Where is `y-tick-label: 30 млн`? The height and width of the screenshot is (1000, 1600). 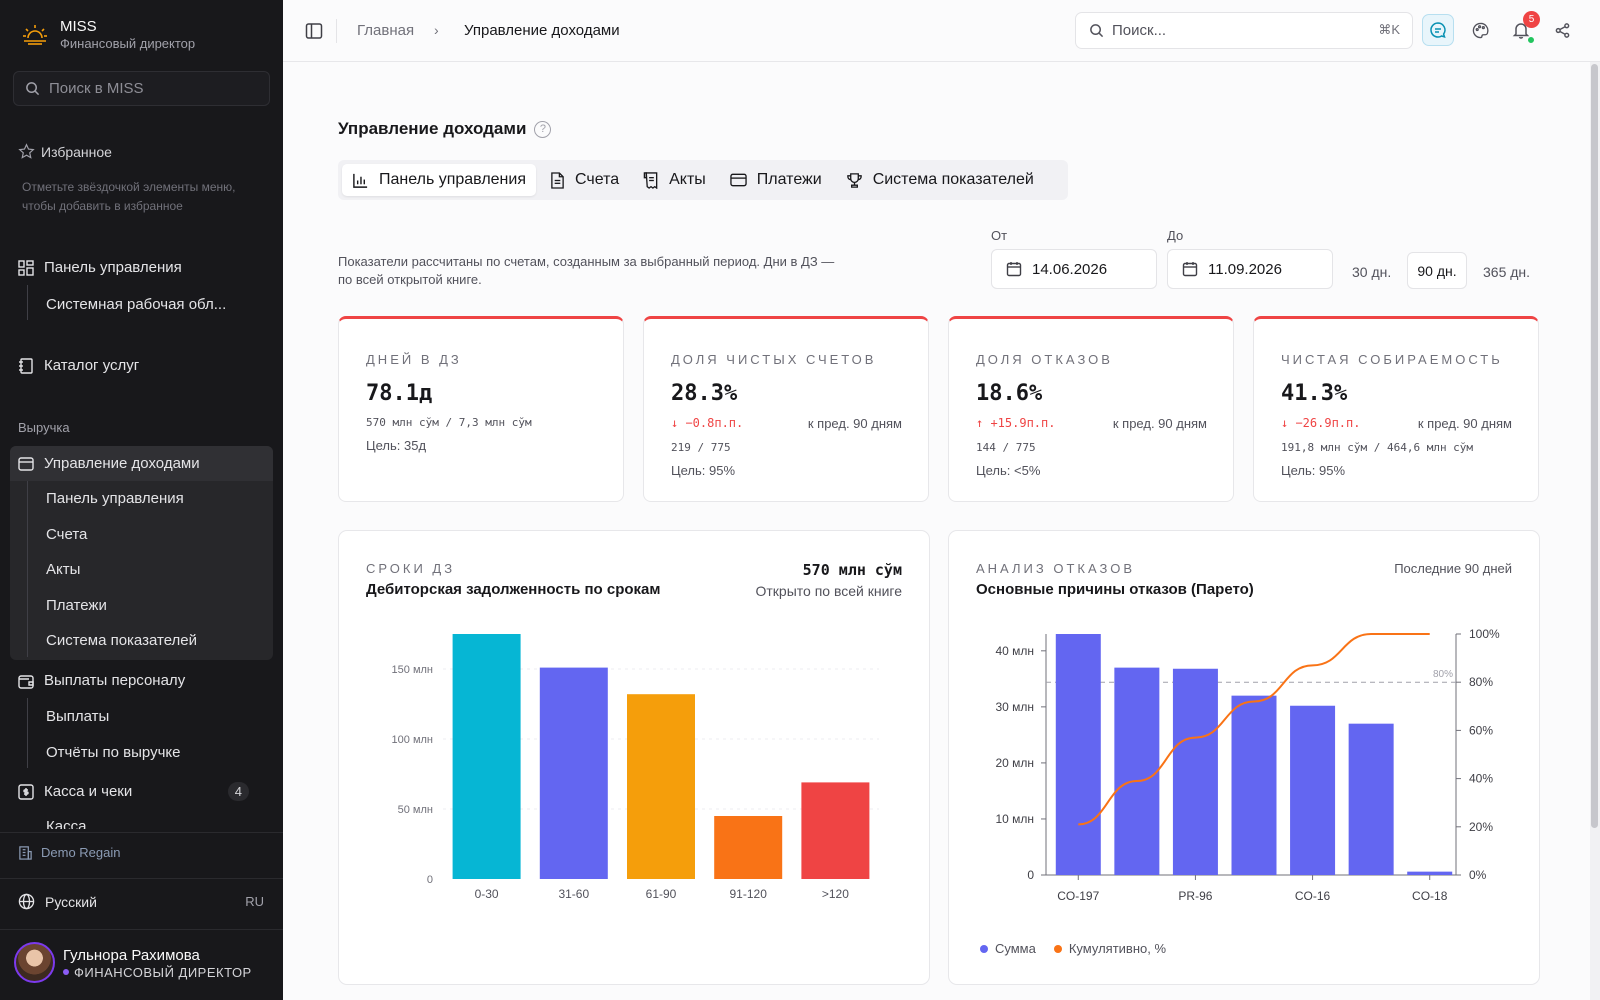
y-tick-label: 30 млн is located at coordinates (1014, 707).